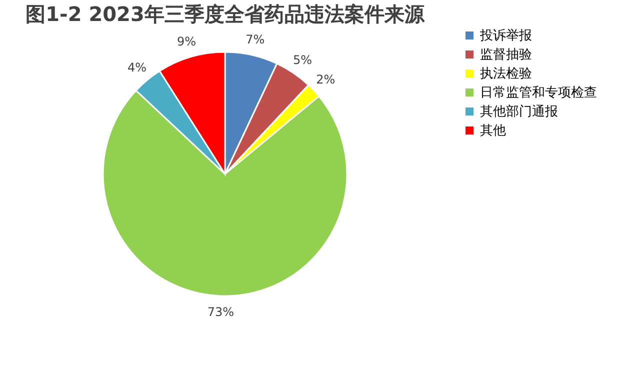 This screenshot has height=365, width=634. Describe the element at coordinates (220, 311) in the screenshot. I see `data-label: 73%` at that location.